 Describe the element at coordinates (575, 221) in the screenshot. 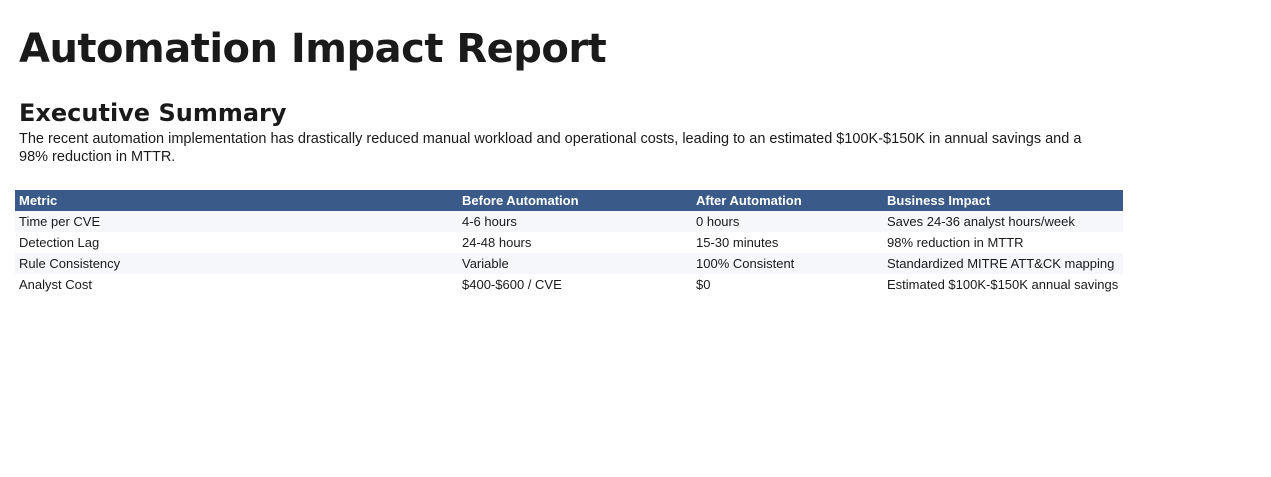

I see `table-cell: 4-6 hours` at that location.